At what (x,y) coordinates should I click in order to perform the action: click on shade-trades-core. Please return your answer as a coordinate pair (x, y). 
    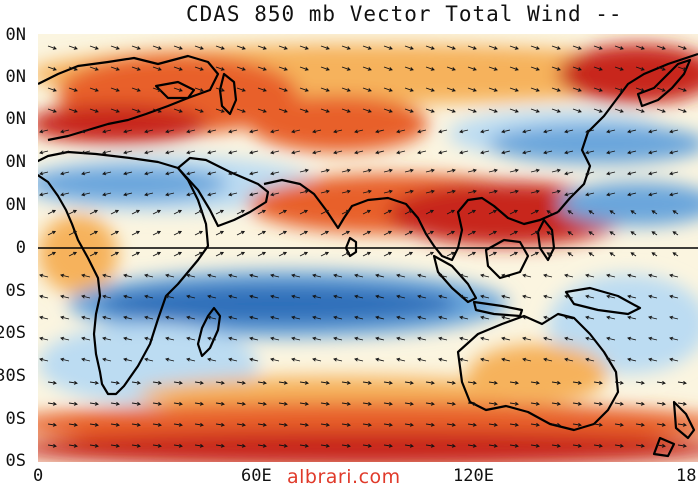
    Looking at the image, I should click on (278, 304).